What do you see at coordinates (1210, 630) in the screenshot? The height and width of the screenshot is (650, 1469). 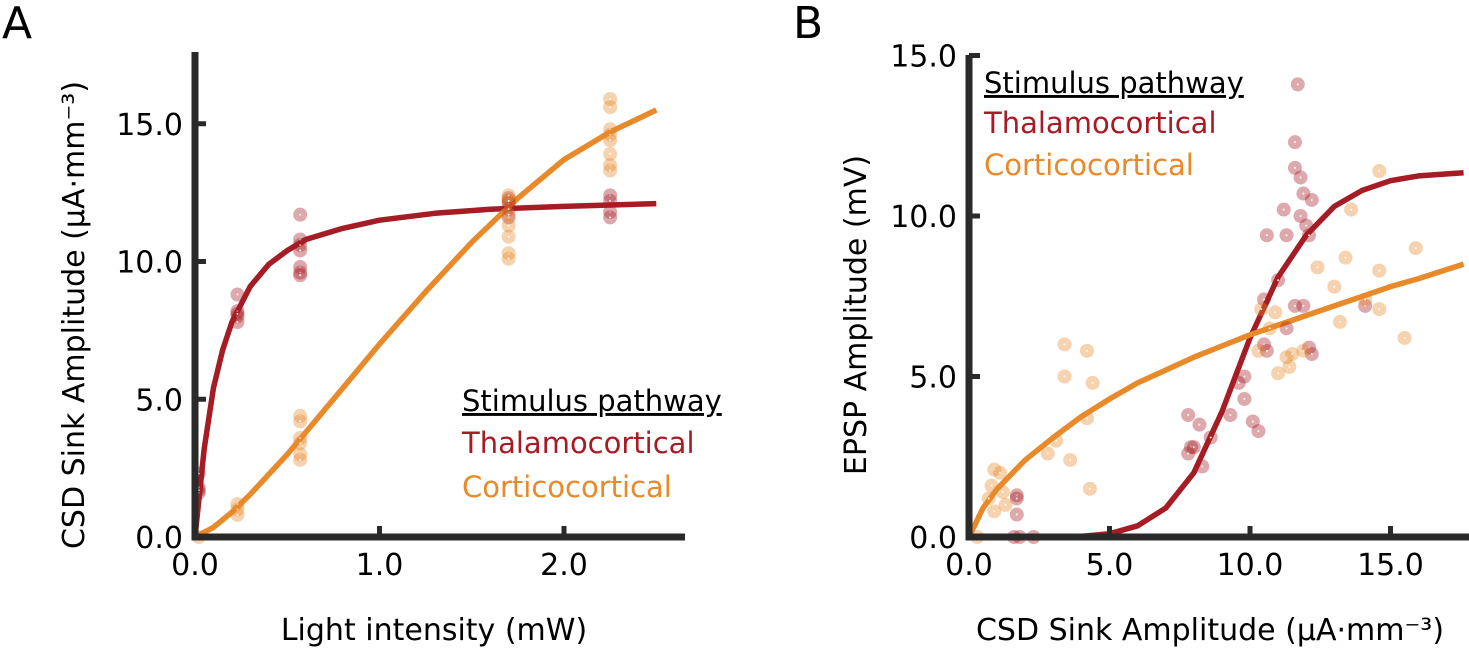 I see `x-axis-label-b: CSD Sink Amplitude (µA·mm⁻³)` at bounding box center [1210, 630].